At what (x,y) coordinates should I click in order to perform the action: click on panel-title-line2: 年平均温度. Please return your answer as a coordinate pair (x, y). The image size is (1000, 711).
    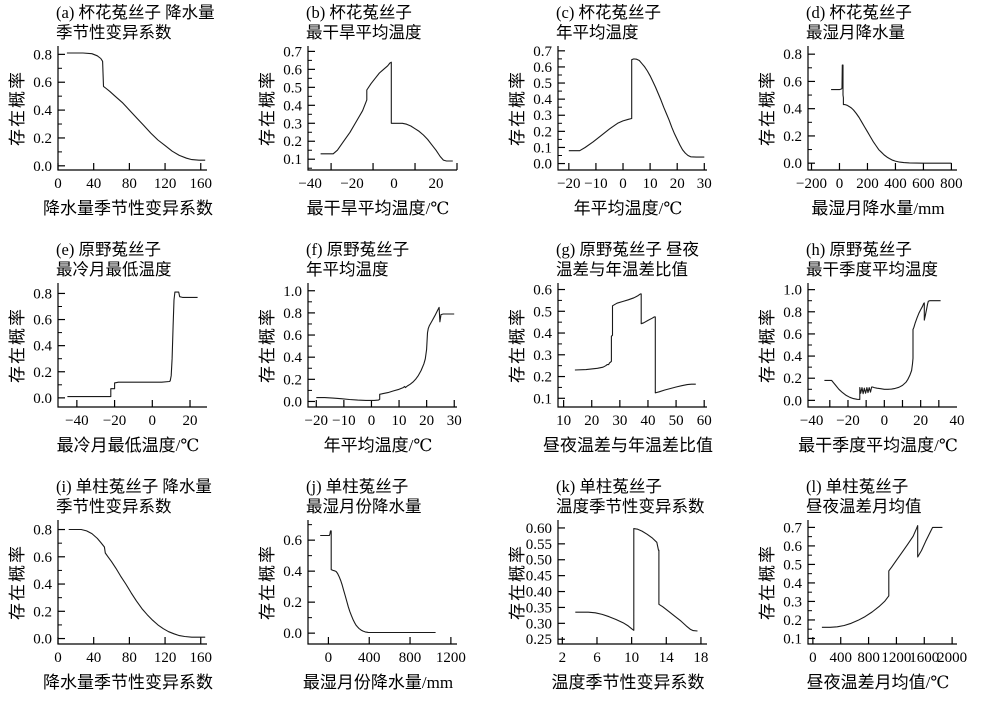
    Looking at the image, I should click on (597, 32).